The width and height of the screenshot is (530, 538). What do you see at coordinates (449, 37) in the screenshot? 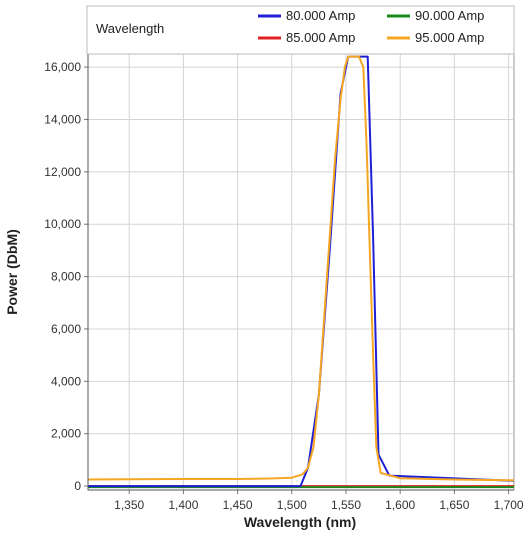
I see `legend-label-95-000-amp: 95.000 Amp` at bounding box center [449, 37].